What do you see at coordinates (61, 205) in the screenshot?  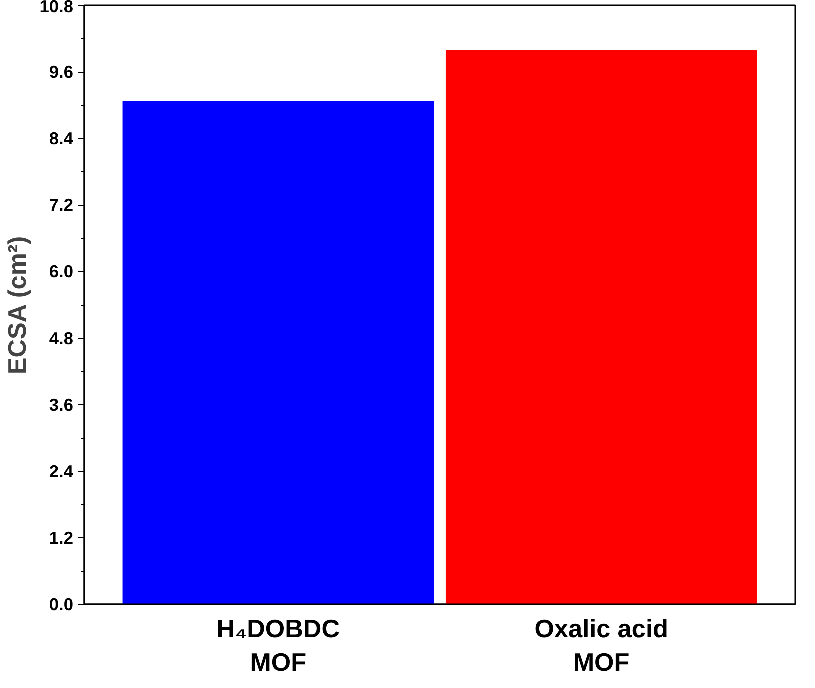 I see `y-tick-label: 7.2` at bounding box center [61, 205].